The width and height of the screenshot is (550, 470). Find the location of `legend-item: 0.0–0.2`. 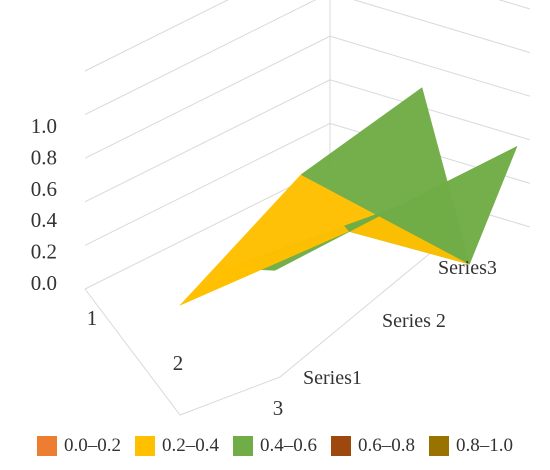

legend-item: 0.0–0.2 is located at coordinates (79, 446).